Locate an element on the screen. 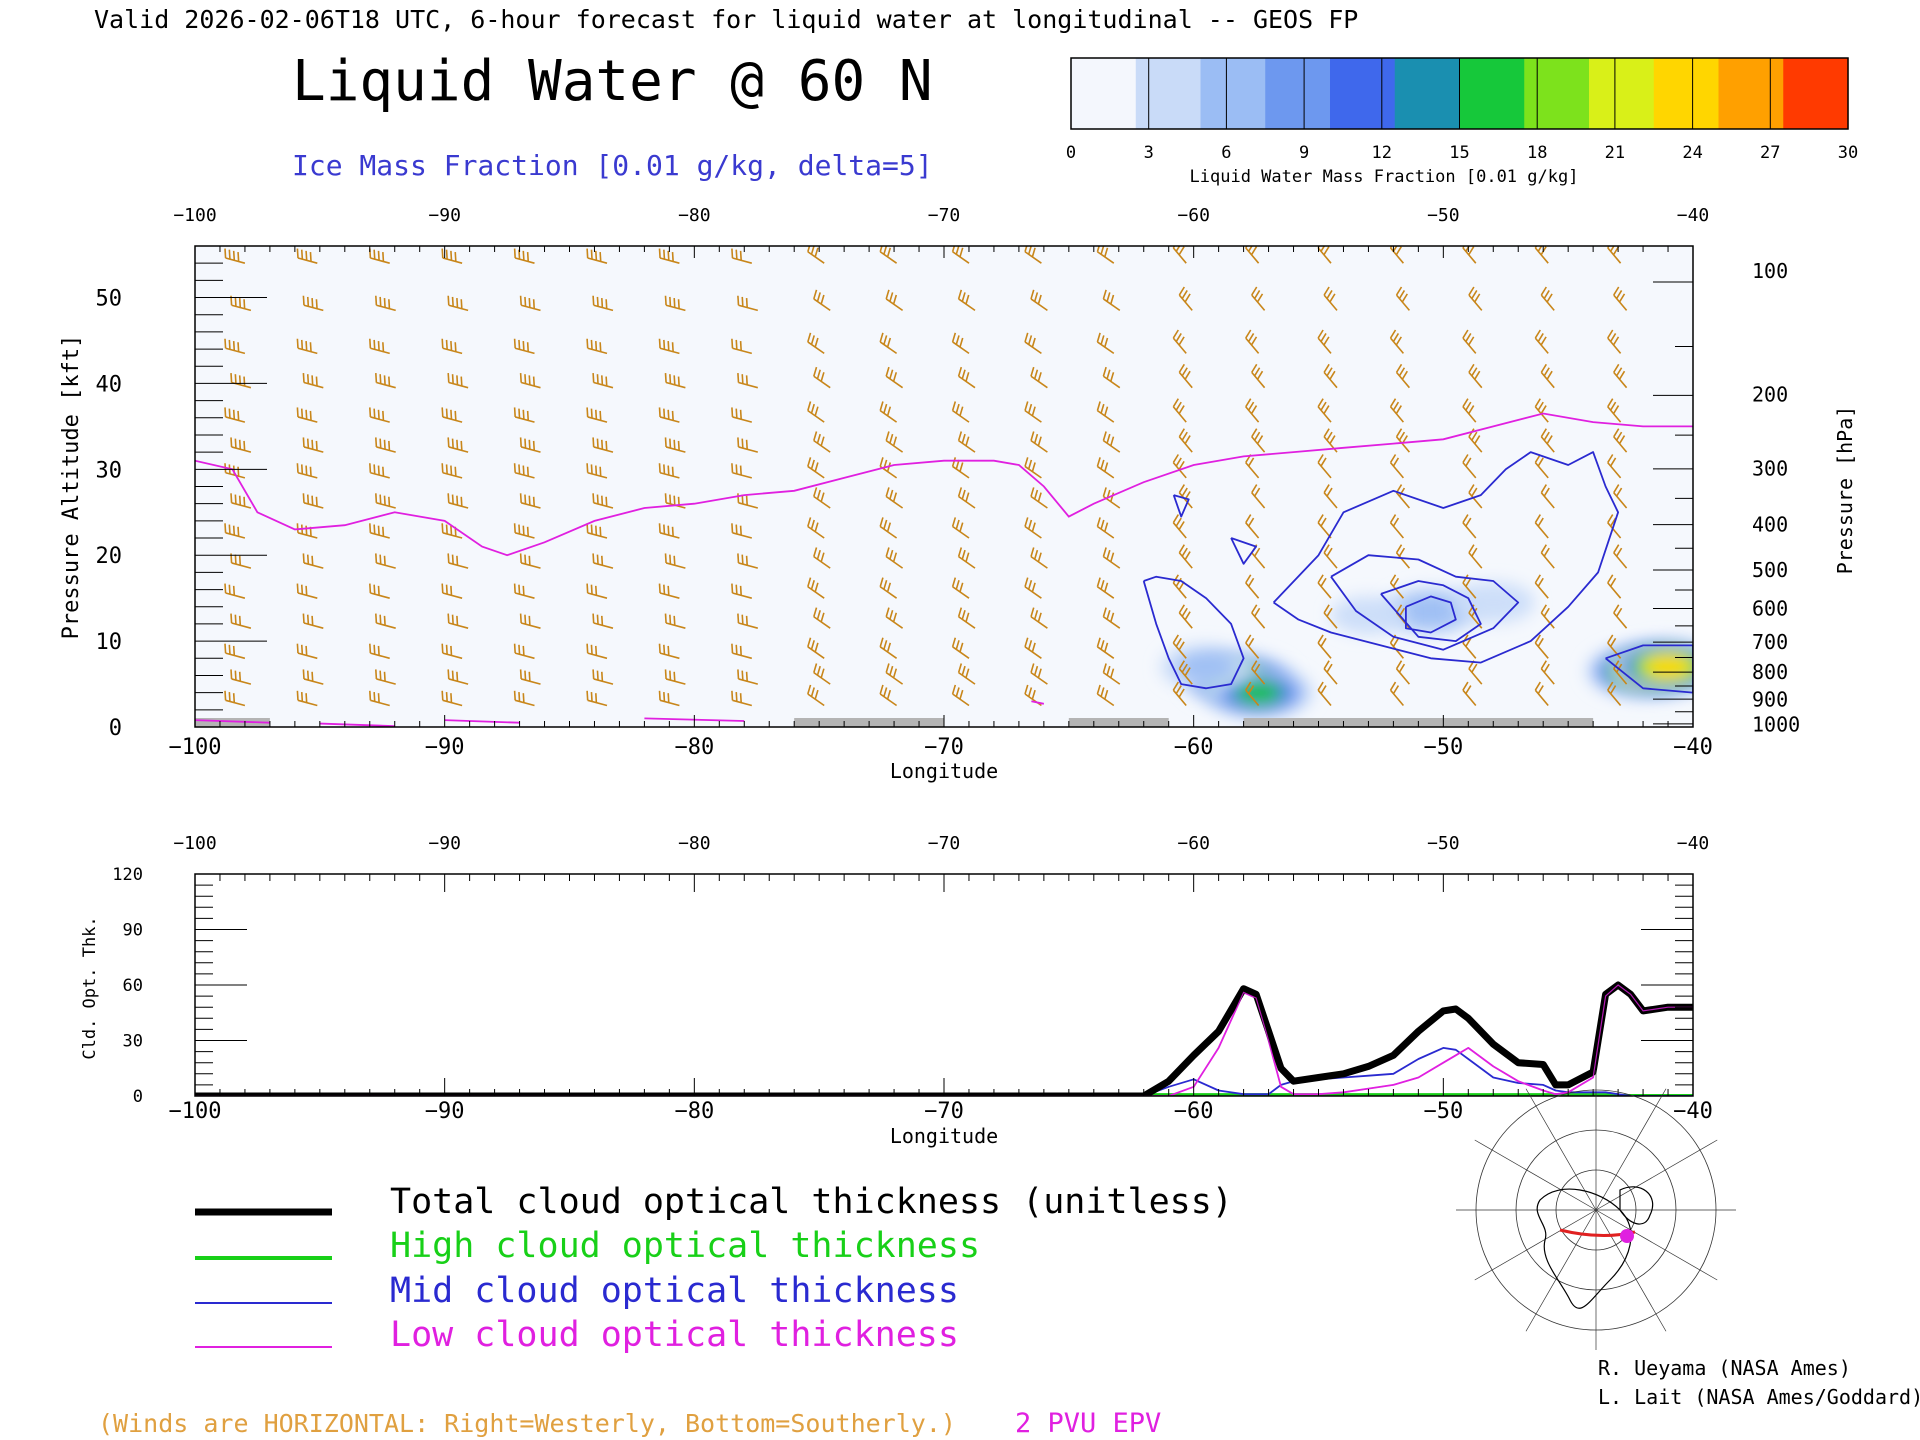  x-tick-label: −40 is located at coordinates (1693, 1111).